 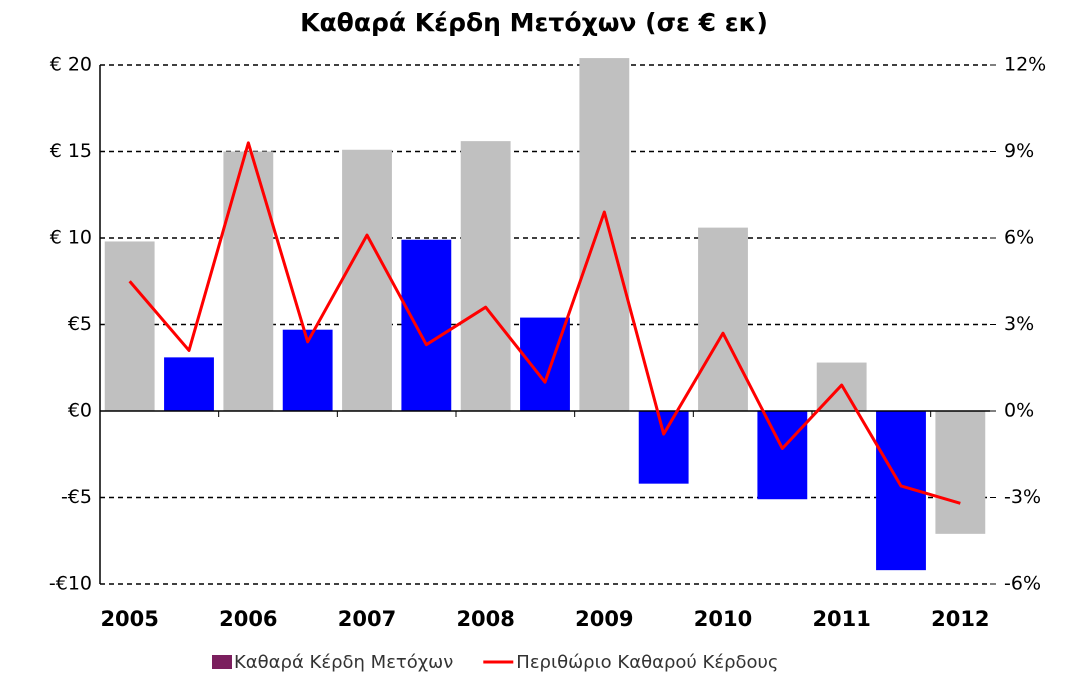 I want to click on legend-label: Καθαρά Κέρδη Μετόχων, so click(x=343, y=662).